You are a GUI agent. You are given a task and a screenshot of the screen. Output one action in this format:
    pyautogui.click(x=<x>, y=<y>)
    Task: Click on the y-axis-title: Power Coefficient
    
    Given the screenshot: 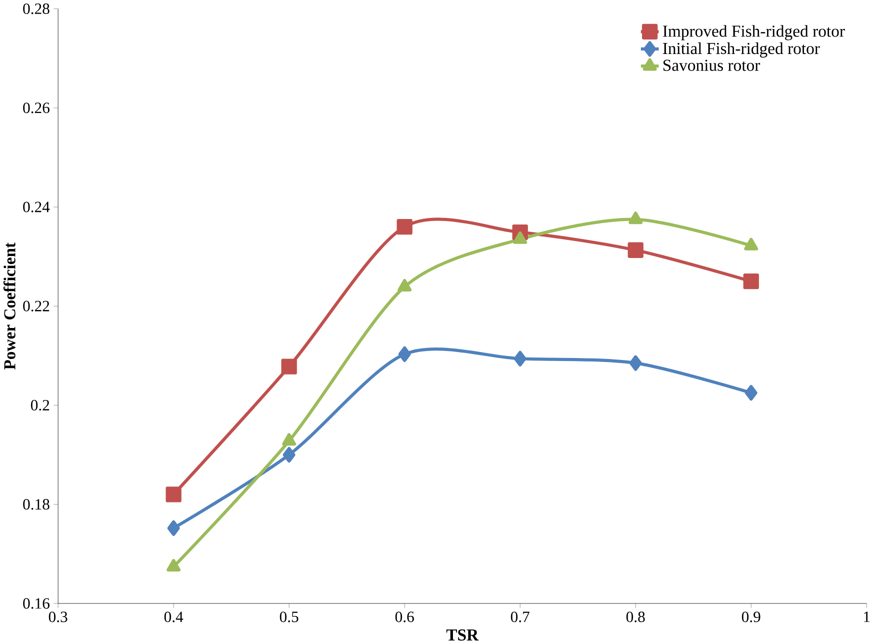 What is the action you would take?
    pyautogui.click(x=9, y=306)
    